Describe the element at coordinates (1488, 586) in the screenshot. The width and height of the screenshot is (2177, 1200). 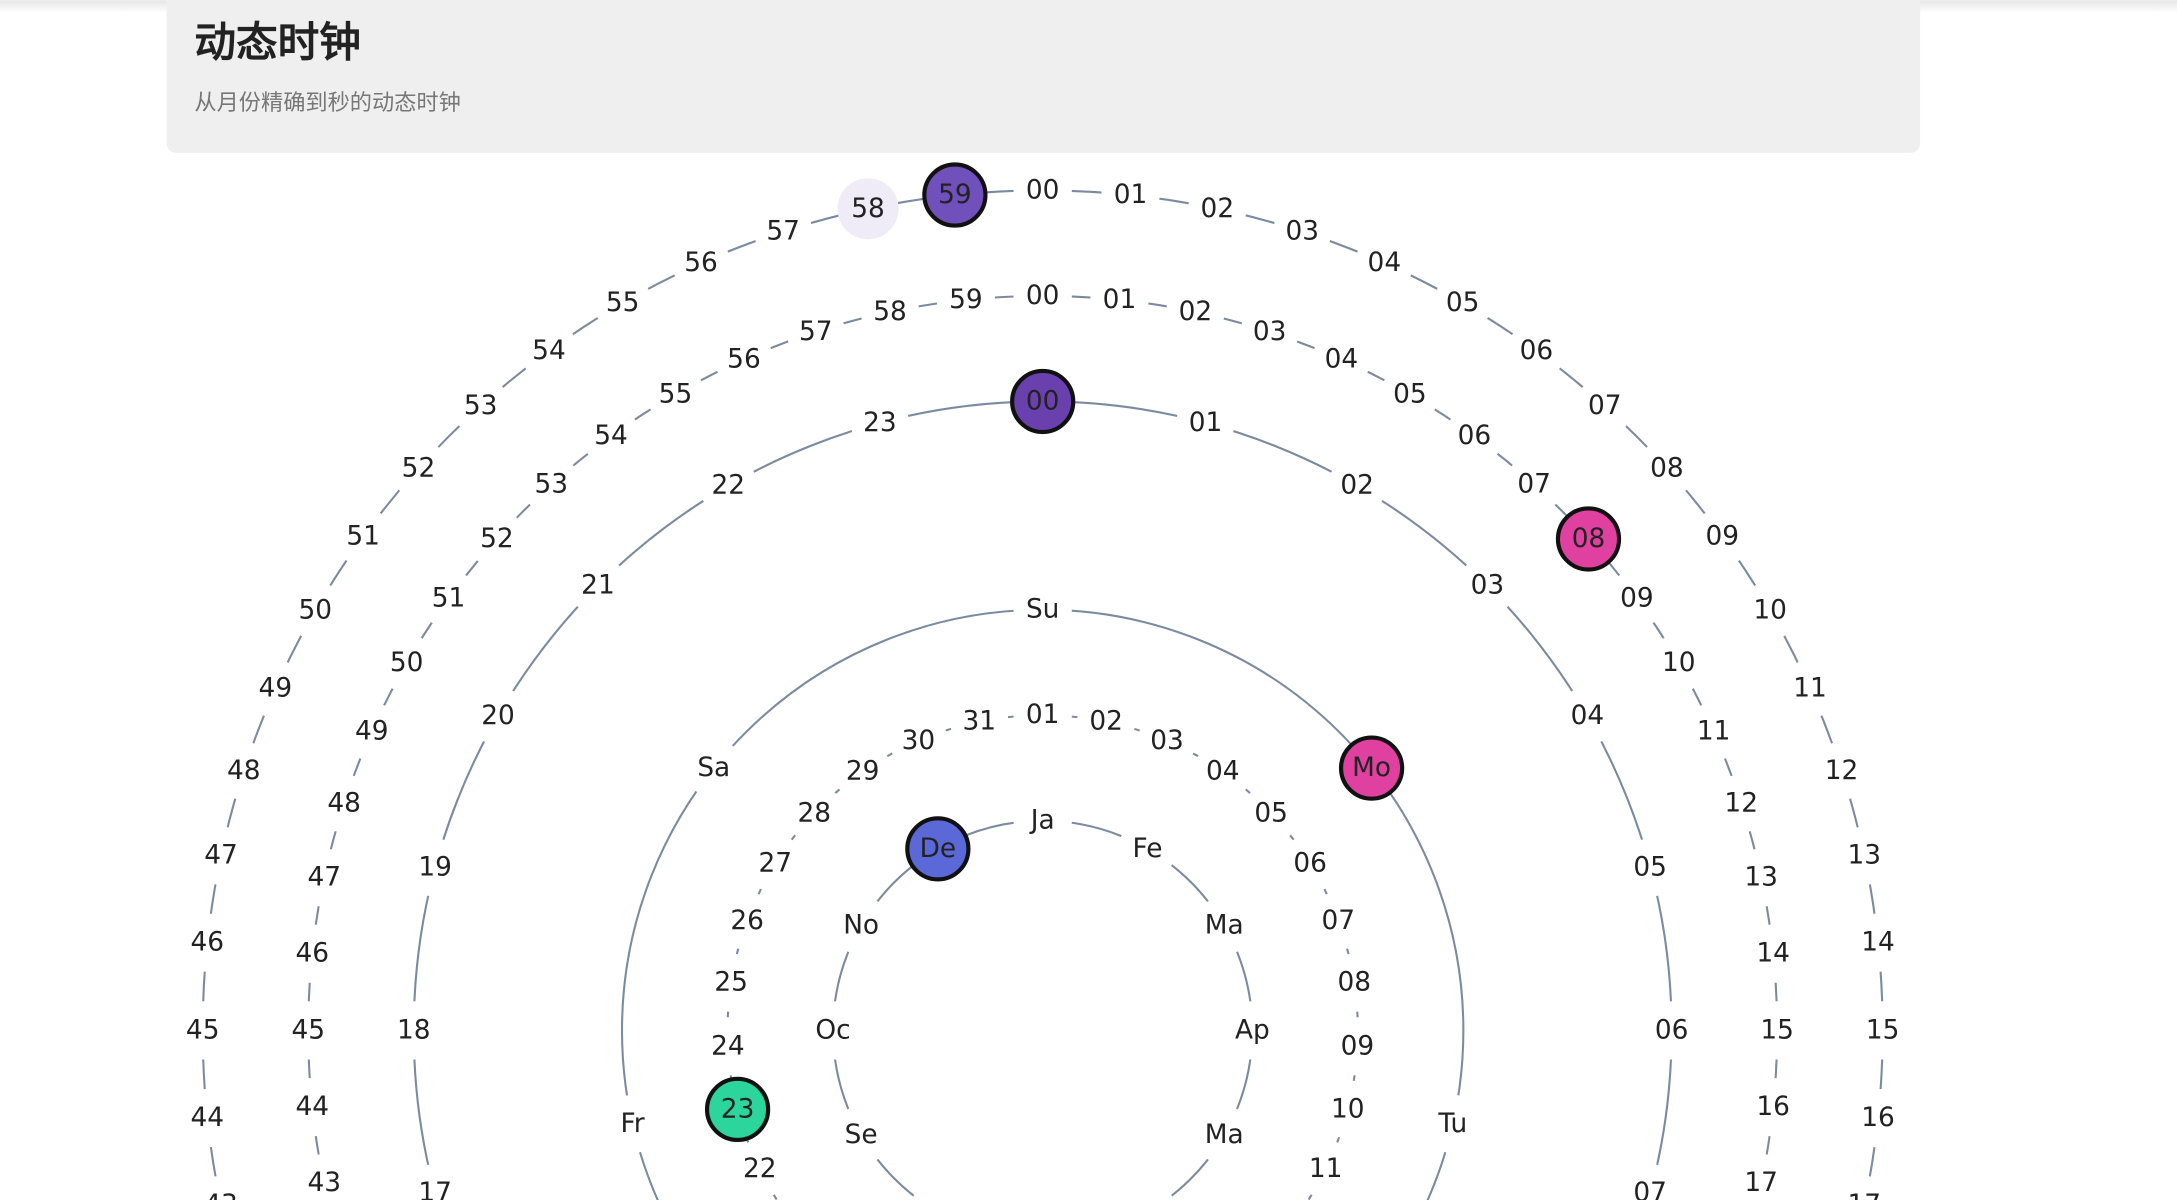
I see `hour-label: 03` at that location.